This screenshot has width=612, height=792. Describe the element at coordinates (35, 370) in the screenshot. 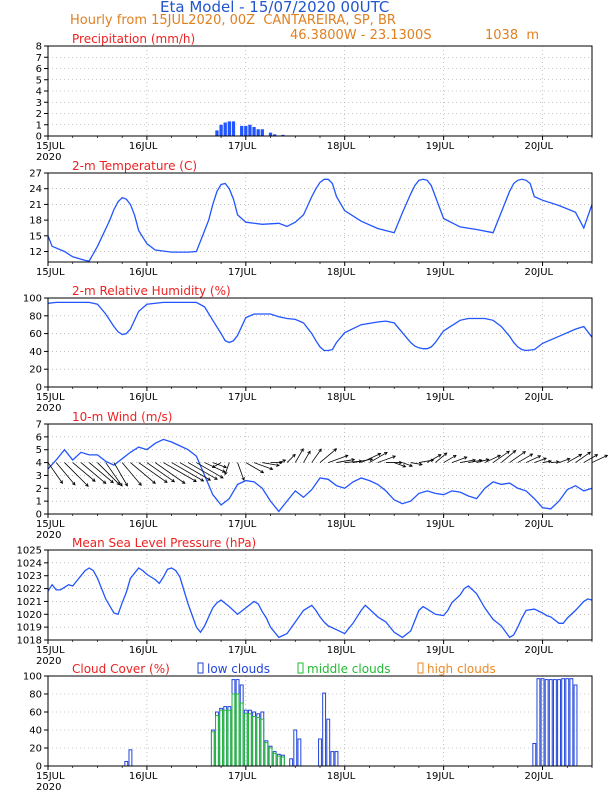

I see `y-tick-label: 20` at that location.